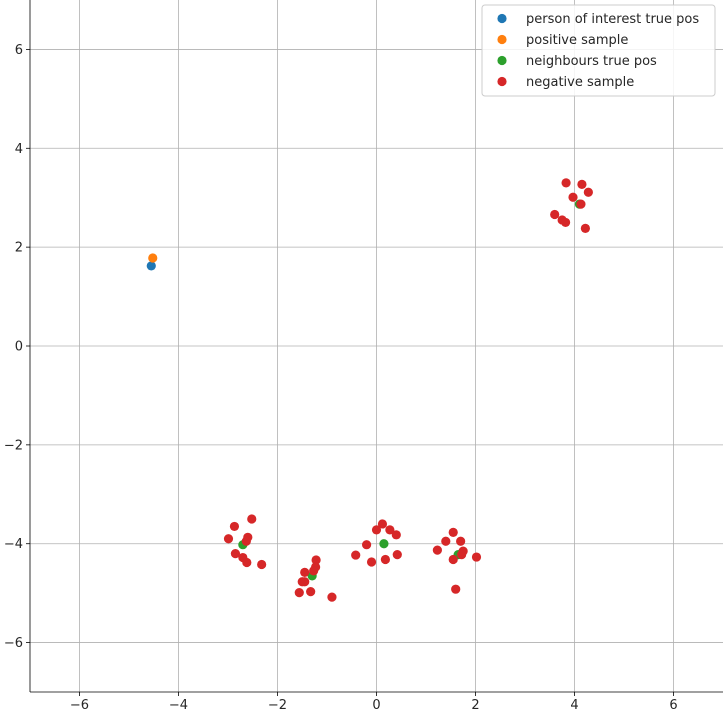 The height and width of the screenshot is (716, 723). I want to click on legend-box, so click(598, 50).